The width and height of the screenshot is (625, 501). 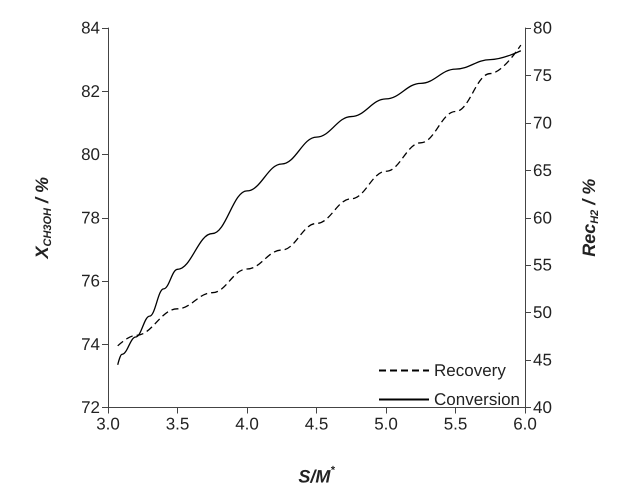 I want to click on y-tick-label: 74, so click(x=90, y=344).